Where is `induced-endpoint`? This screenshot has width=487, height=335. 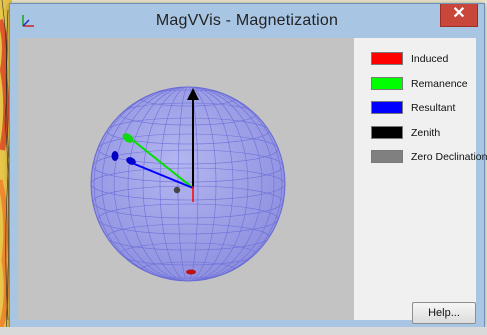
induced-endpoint is located at coordinates (191, 272).